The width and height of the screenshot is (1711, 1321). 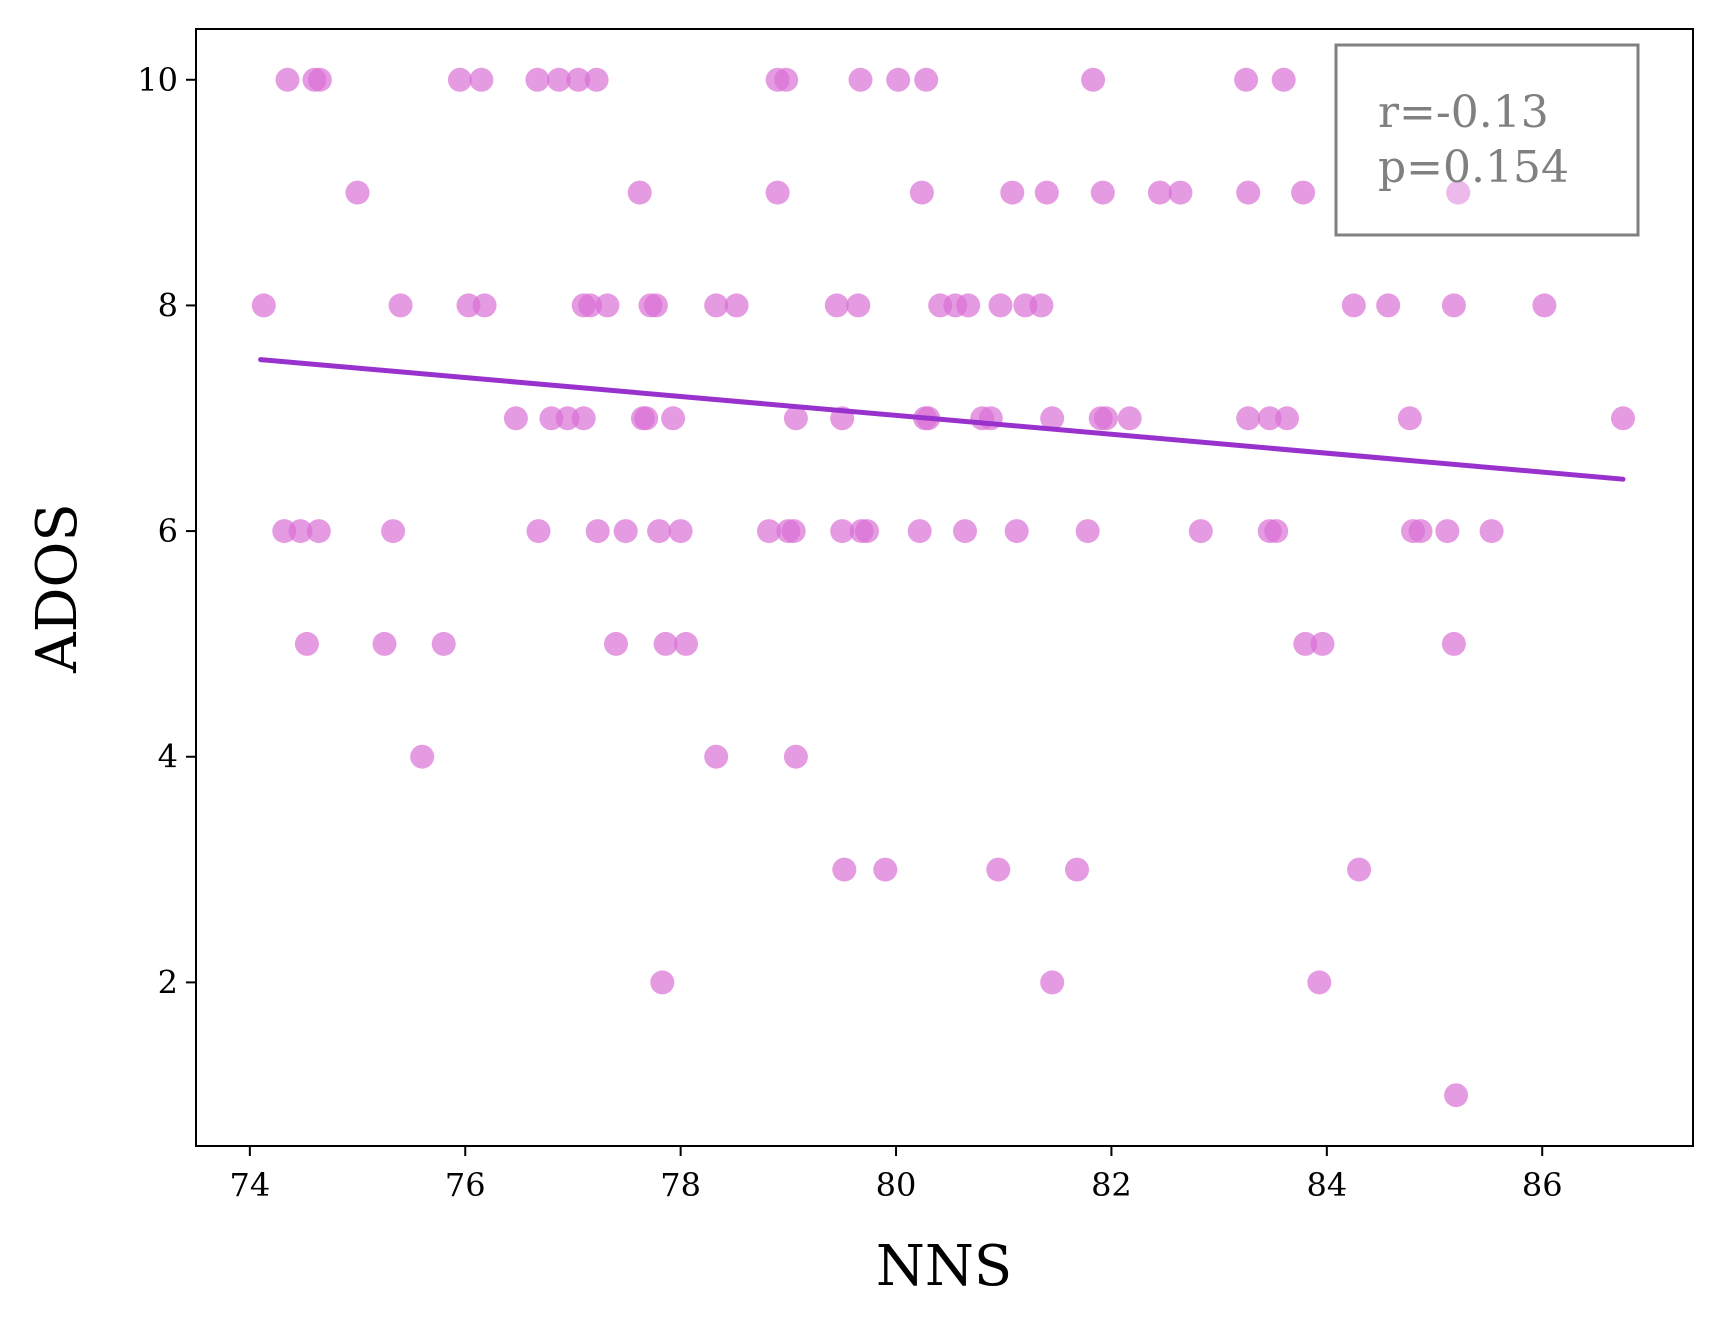 What do you see at coordinates (1111, 1185) in the screenshot?
I see `x-tick-label-82: 82` at bounding box center [1111, 1185].